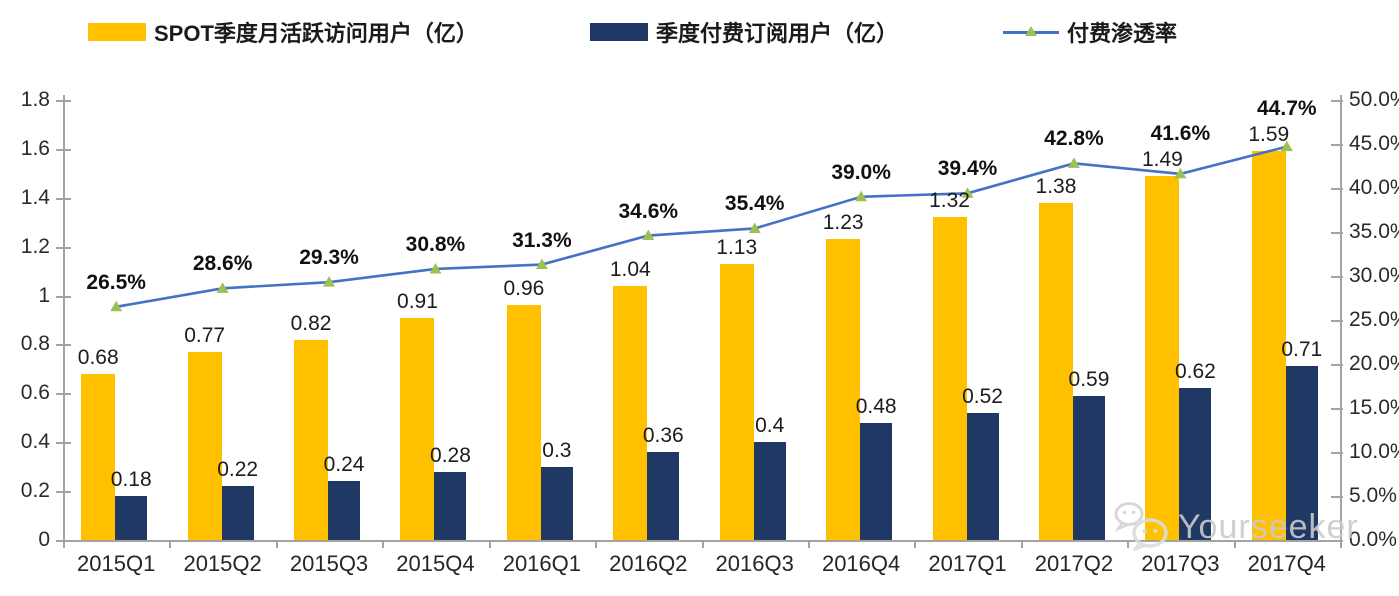 This screenshot has height=596, width=1399. What do you see at coordinates (205, 335) in the screenshot?
I see `mau-value-label: 0.77` at bounding box center [205, 335].